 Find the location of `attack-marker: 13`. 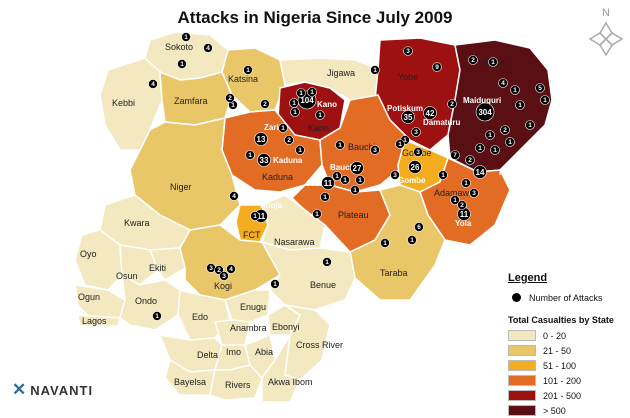

attack-marker: 13 is located at coordinates (261, 139).